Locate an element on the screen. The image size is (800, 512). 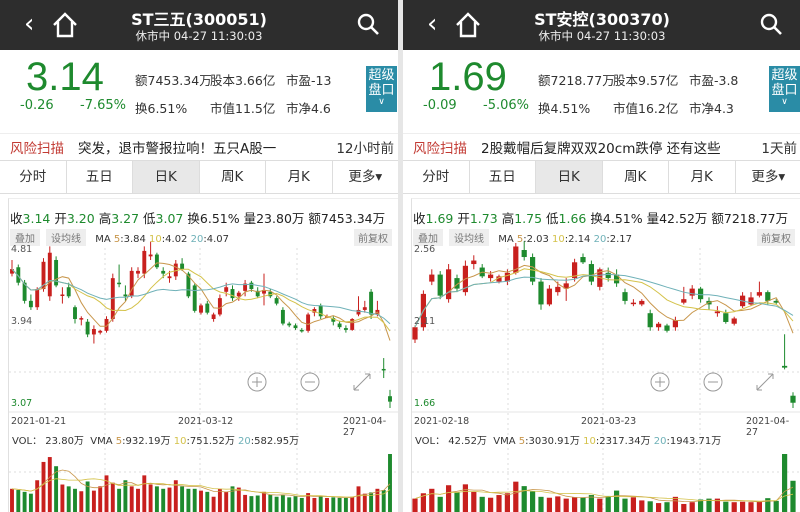
risk-scan-row: 风险扫描 2股戴帽后复牌双双20cm跌停 还有这些 1天前 is located at coordinates (601, 145).